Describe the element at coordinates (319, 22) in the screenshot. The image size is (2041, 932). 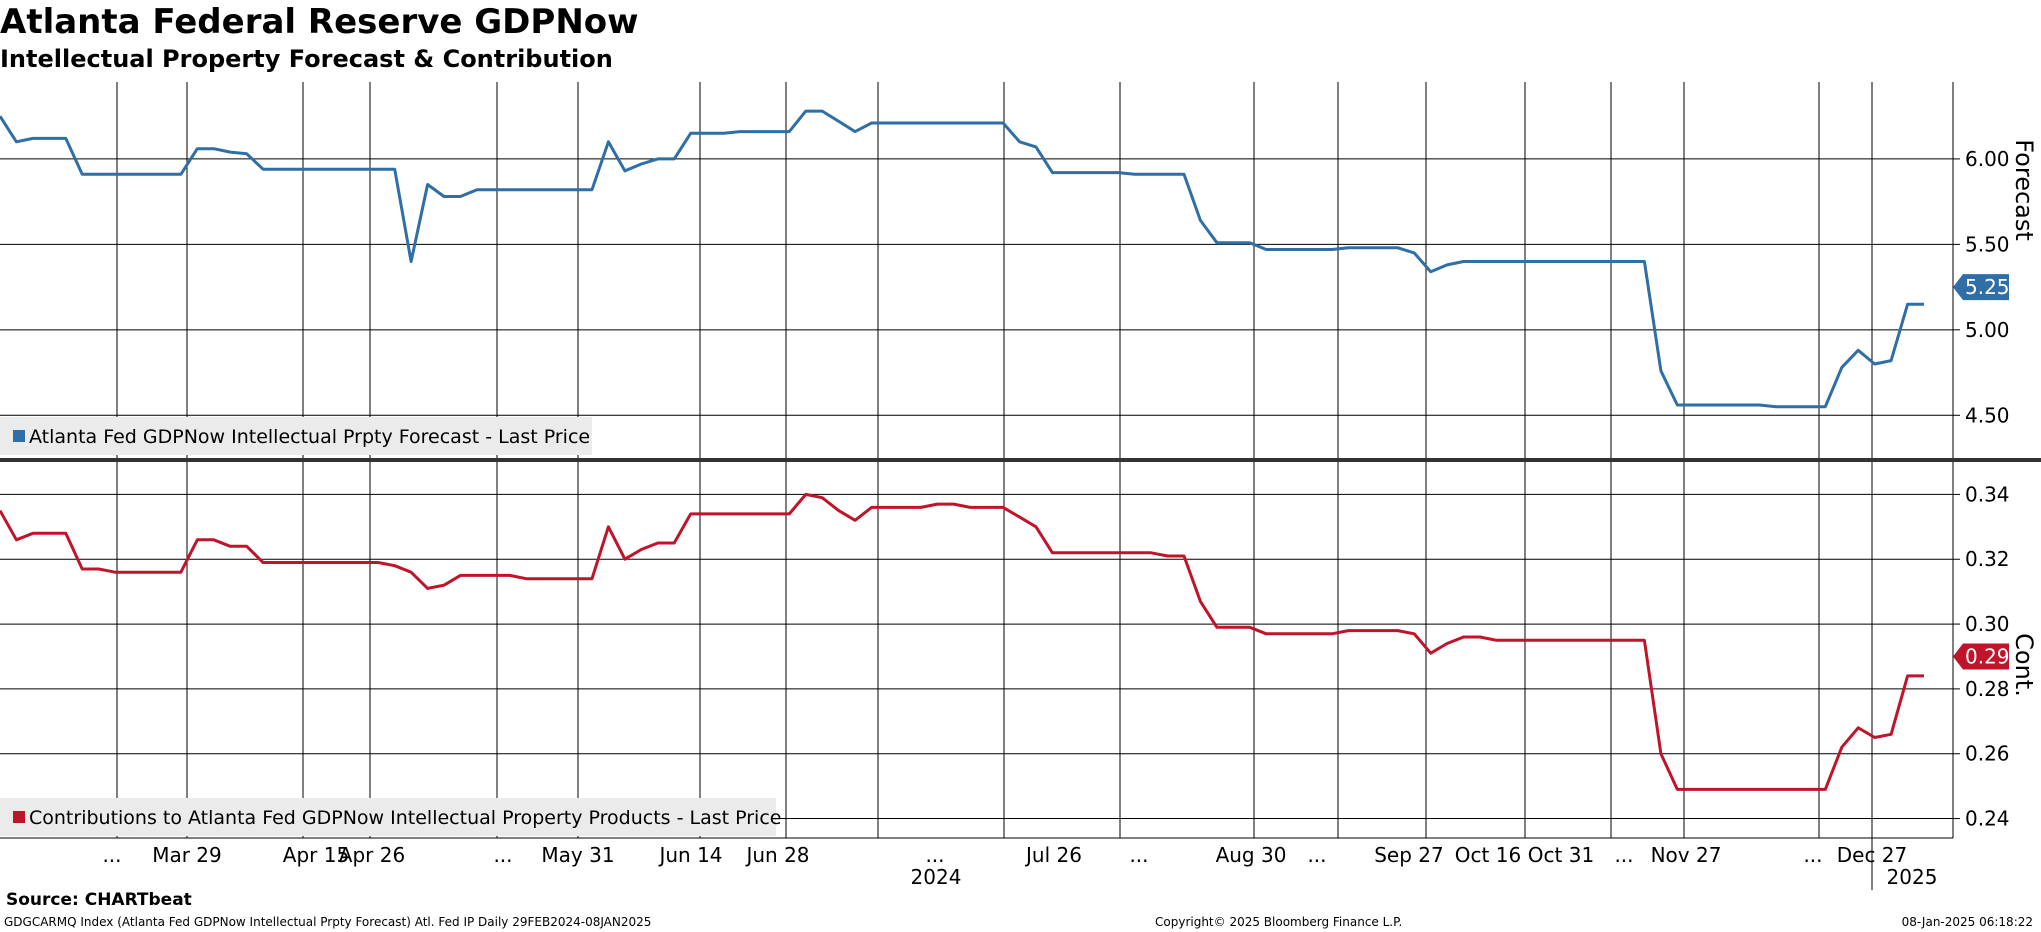
I see `chart-title: Atlanta Federal Reserve GDPNow` at that location.